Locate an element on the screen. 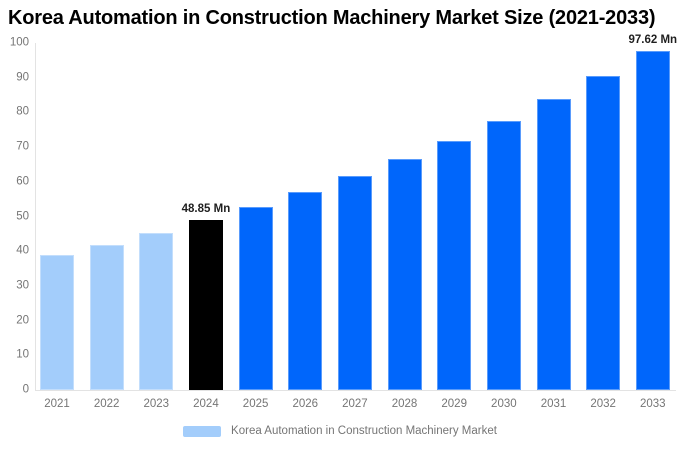  data-label-2033: 97.62 Mn is located at coordinates (653, 40).